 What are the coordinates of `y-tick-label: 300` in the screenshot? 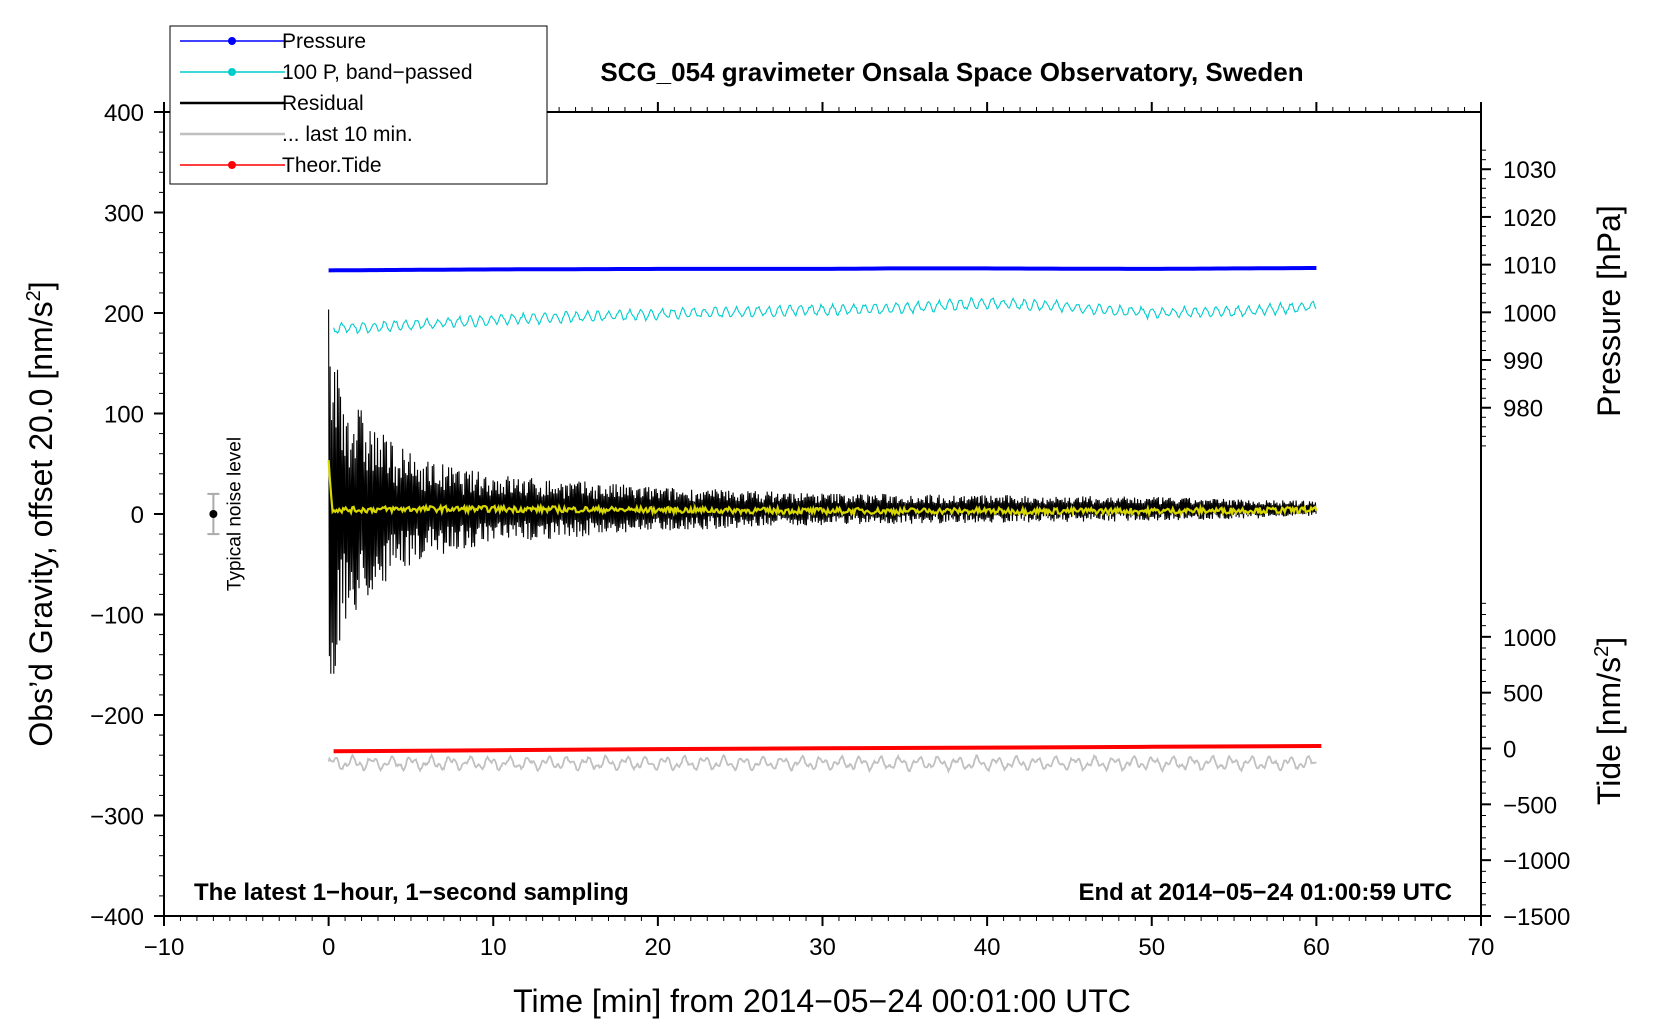 It's located at (124, 214).